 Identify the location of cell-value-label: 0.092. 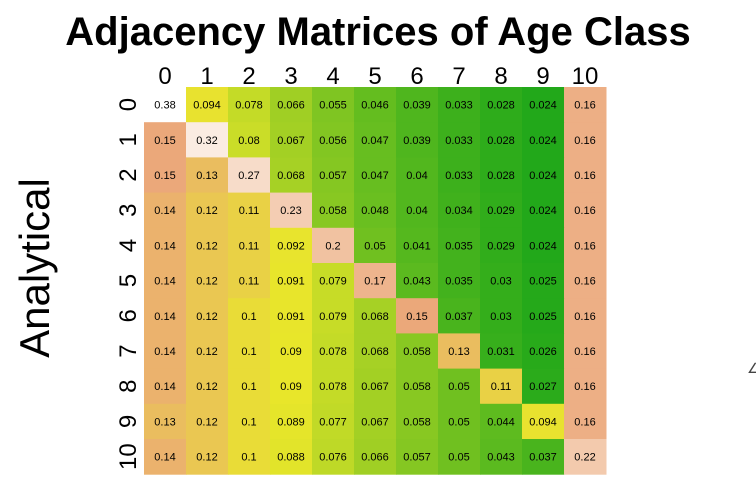
(291, 246).